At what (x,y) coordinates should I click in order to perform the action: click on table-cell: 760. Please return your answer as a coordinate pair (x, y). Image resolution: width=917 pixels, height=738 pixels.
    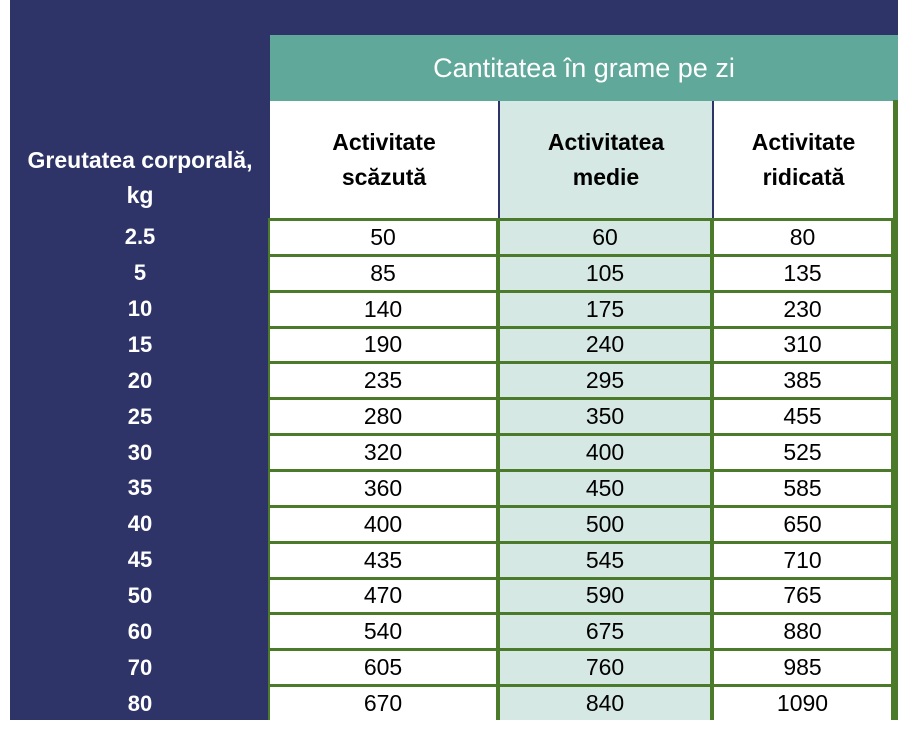
    Looking at the image, I should click on (605, 668).